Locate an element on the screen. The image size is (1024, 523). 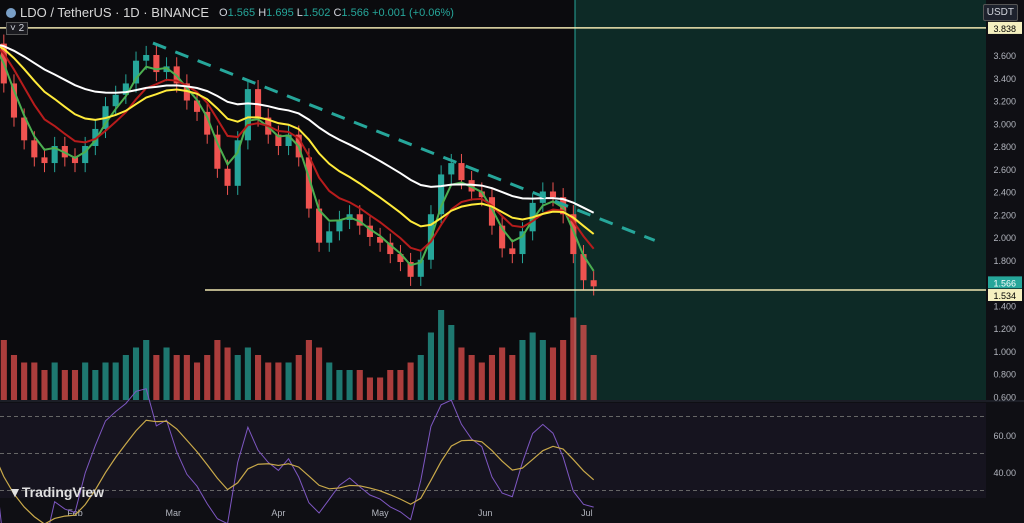
price-tick: 0.800 is located at coordinates (1004, 375).